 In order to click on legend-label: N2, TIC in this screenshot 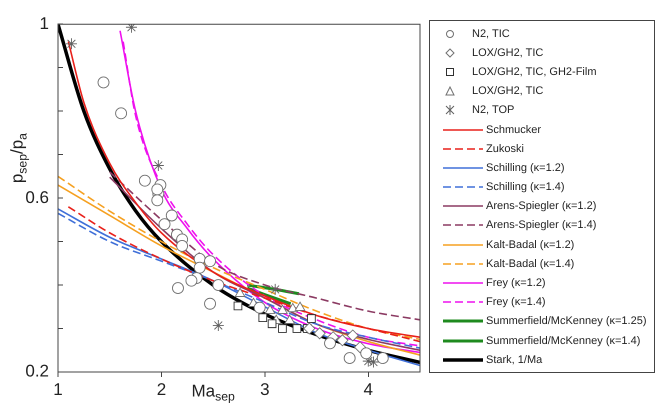, I will do `click(491, 34)`.